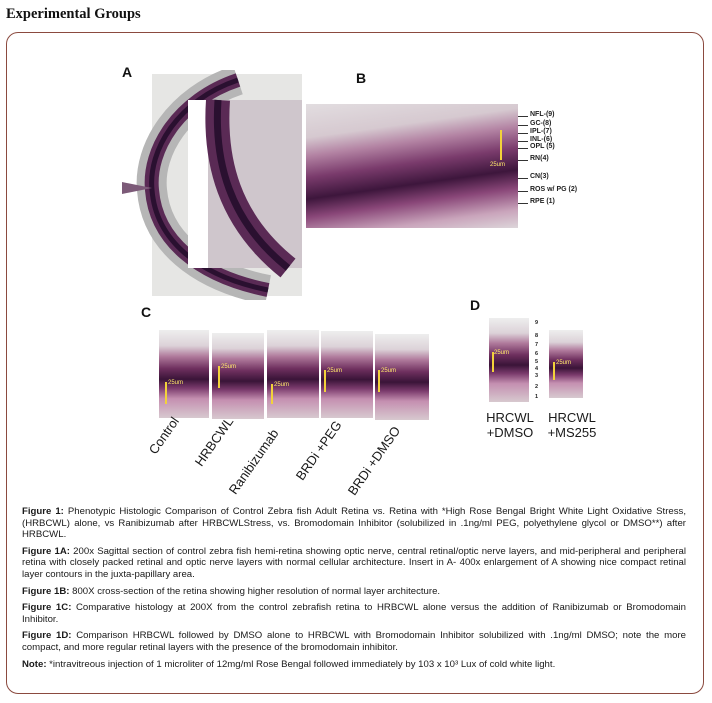 Image resolution: width=712 pixels, height=703 pixels. Describe the element at coordinates (541, 139) in the screenshot. I see `panel-b-layer-label: INL-(6)` at that location.